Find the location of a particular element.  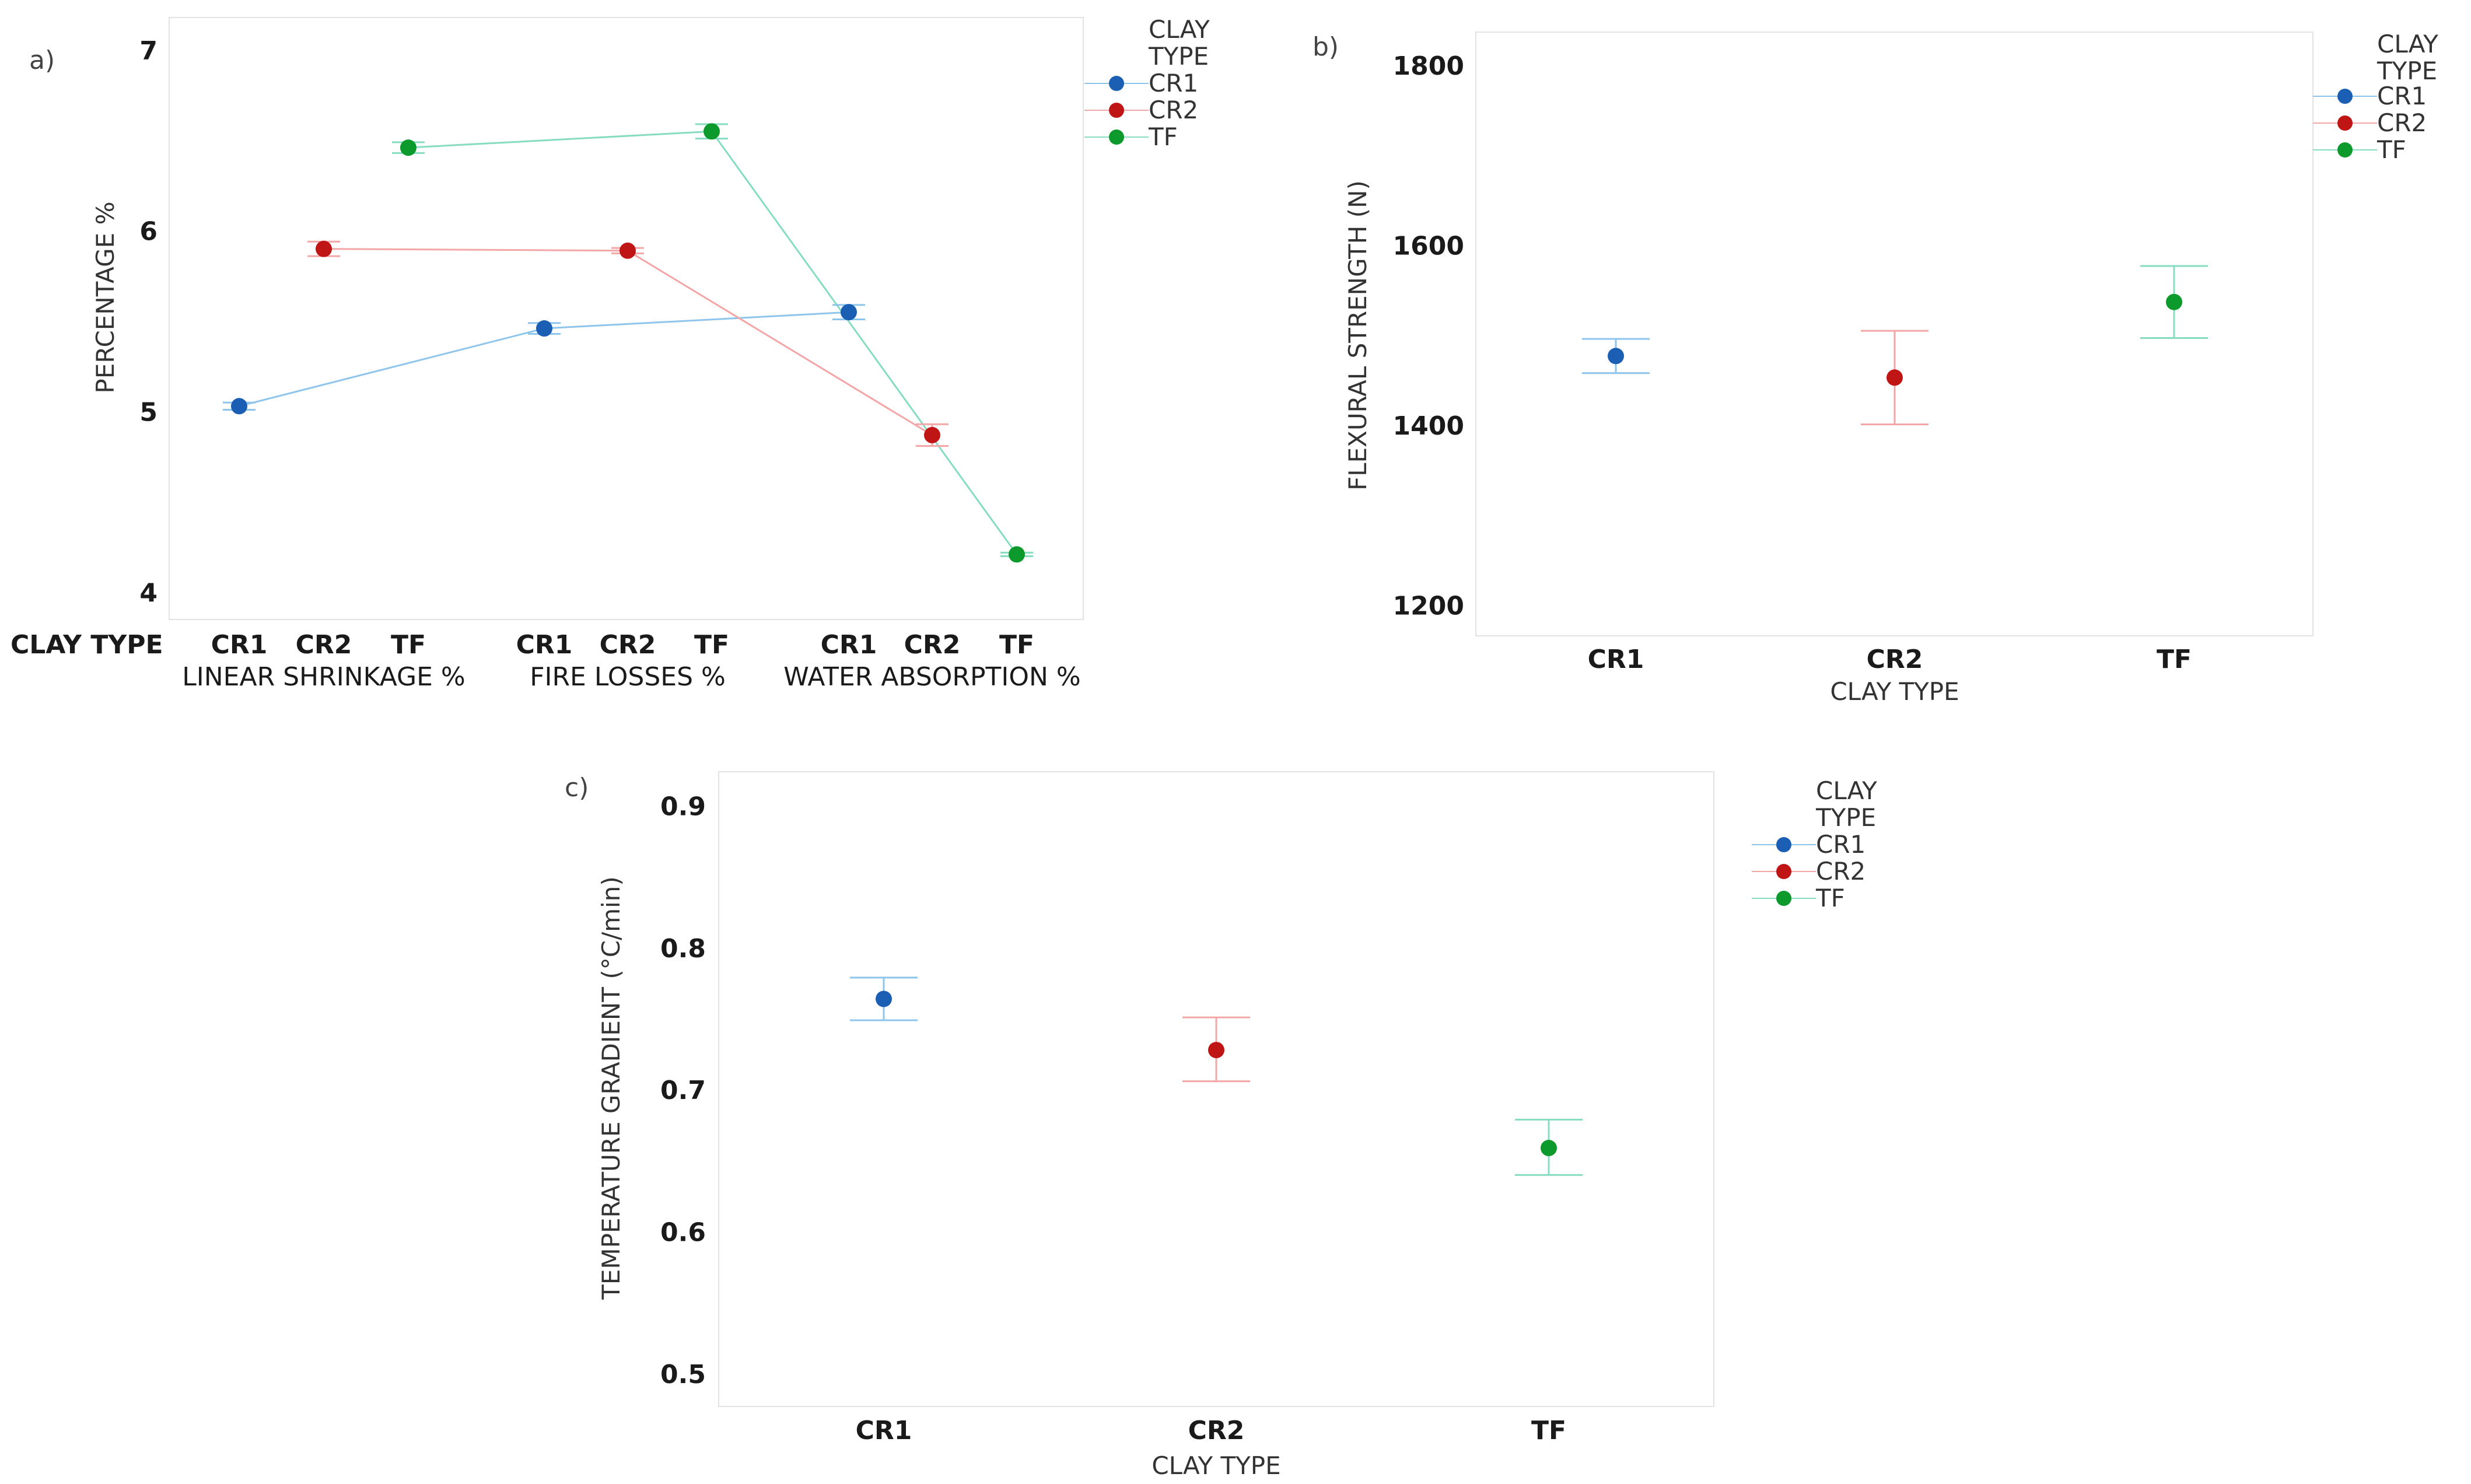

group-label: WATER ABSORPTION % is located at coordinates (931, 677).